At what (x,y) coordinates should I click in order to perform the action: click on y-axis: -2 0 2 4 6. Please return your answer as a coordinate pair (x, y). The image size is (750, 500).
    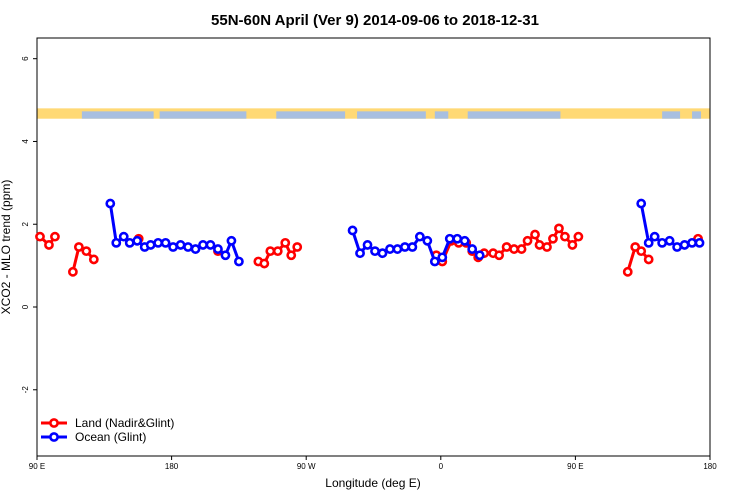
    Looking at the image, I should click on (29, 224).